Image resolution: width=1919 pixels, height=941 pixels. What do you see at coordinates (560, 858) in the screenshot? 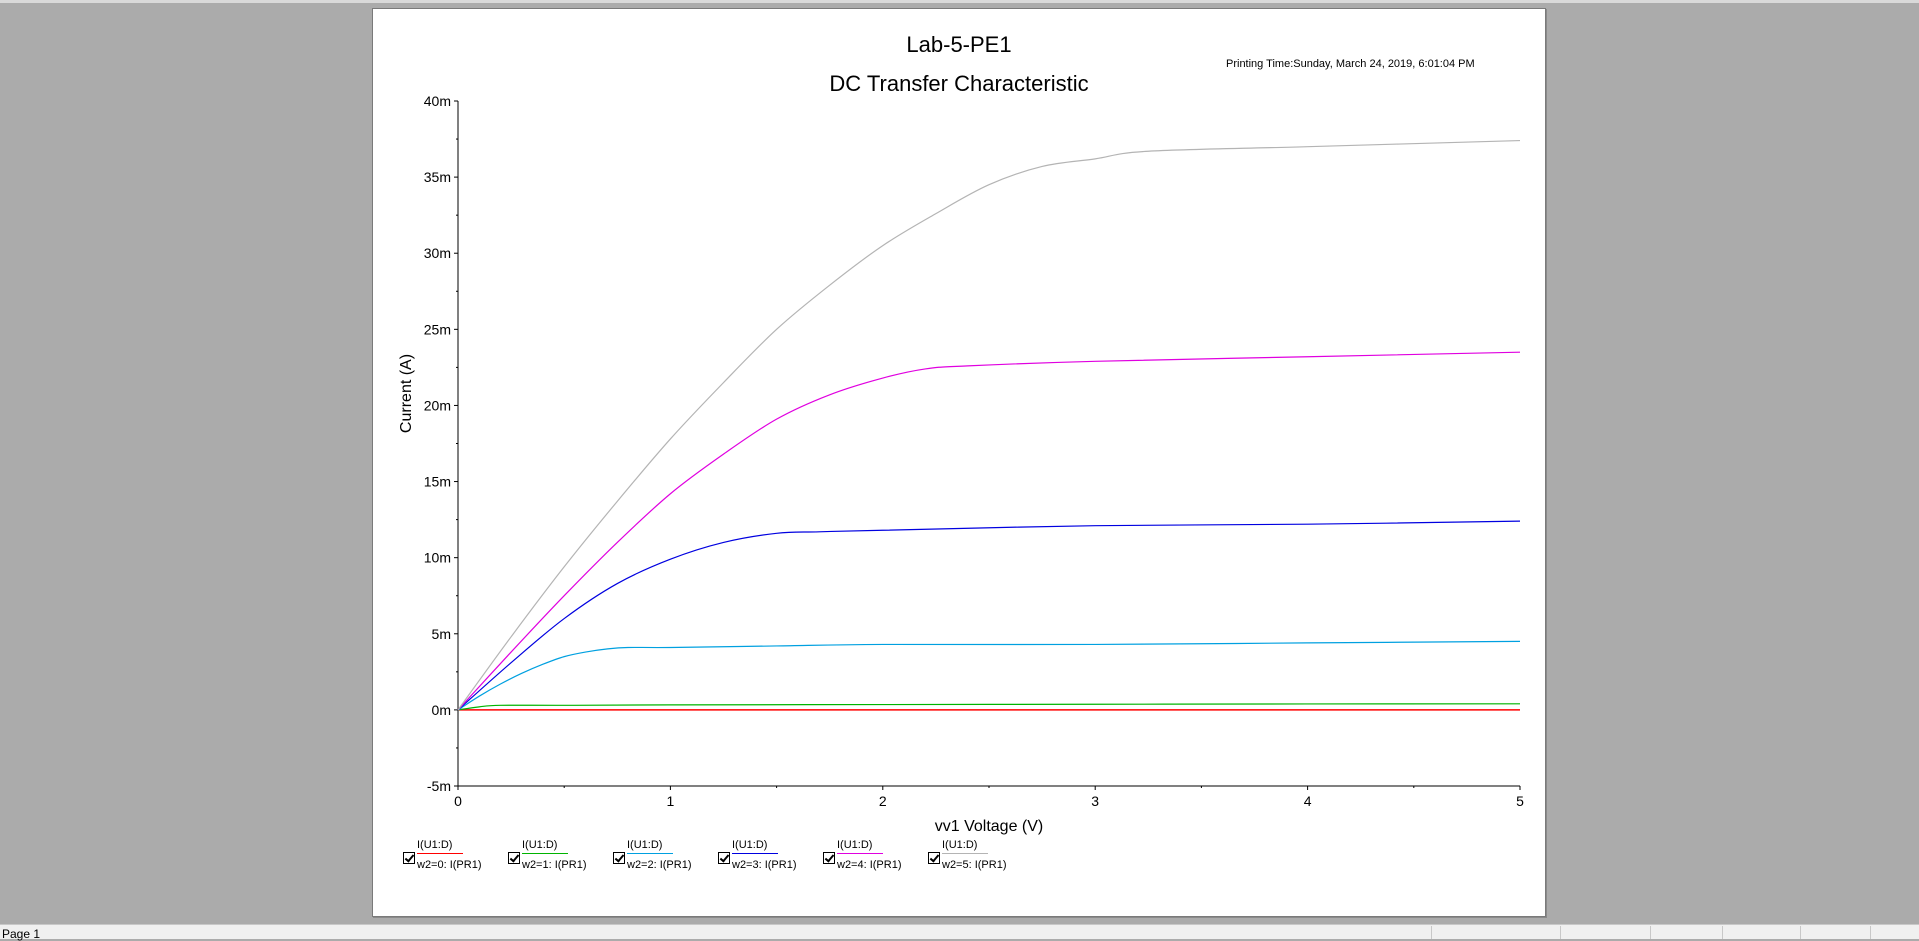
I see `legend-item-w2-1: I(U1:D) w2=1: I(PR1)` at bounding box center [560, 858].